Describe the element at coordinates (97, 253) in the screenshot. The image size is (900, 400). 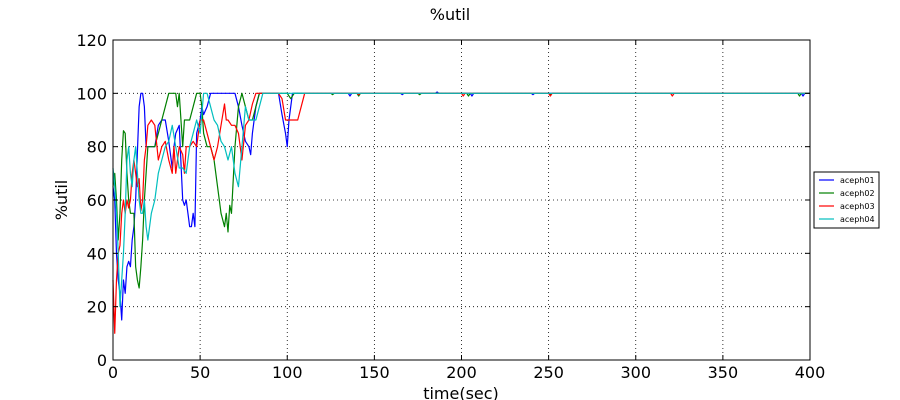
I see `y-tick-label: 40` at that location.